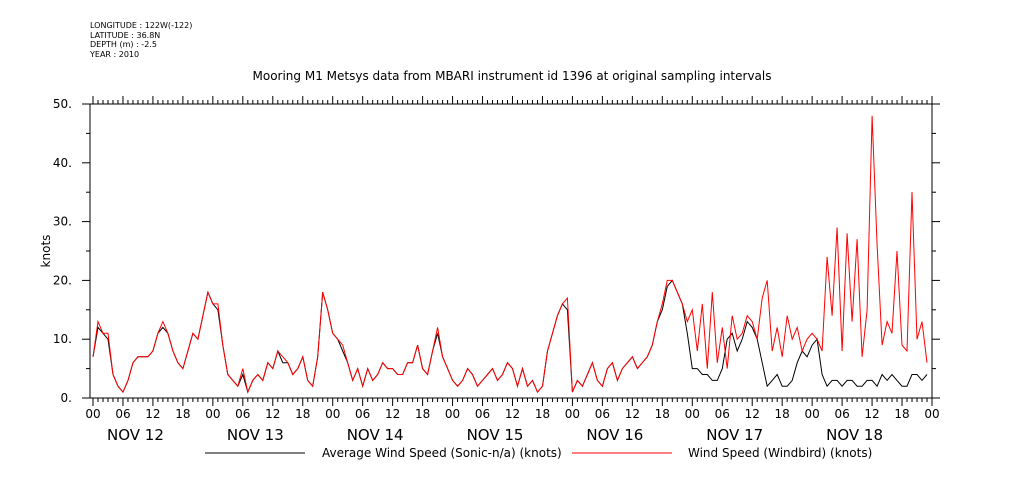  I want to click on y-axis-label: knots, so click(46, 251).